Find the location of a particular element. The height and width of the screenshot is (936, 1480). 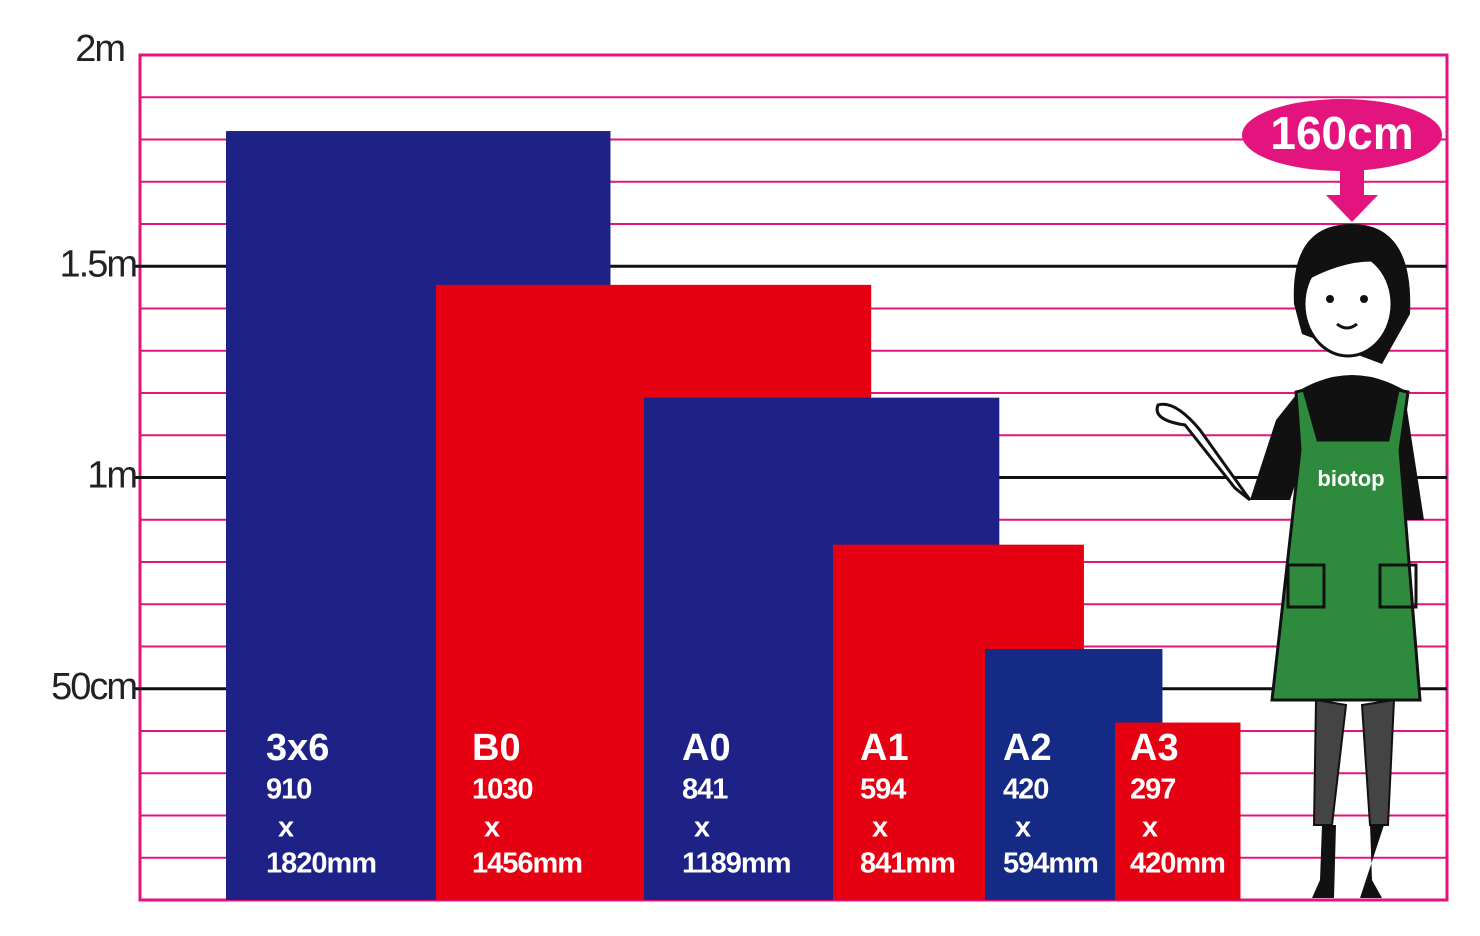

poster-width: 1030 is located at coordinates (502, 790).